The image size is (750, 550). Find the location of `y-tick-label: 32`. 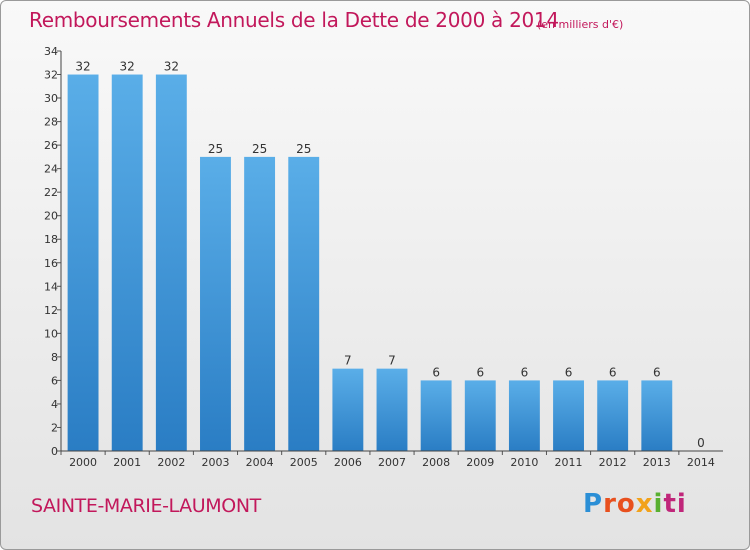

y-tick-label: 32 is located at coordinates (51, 75).